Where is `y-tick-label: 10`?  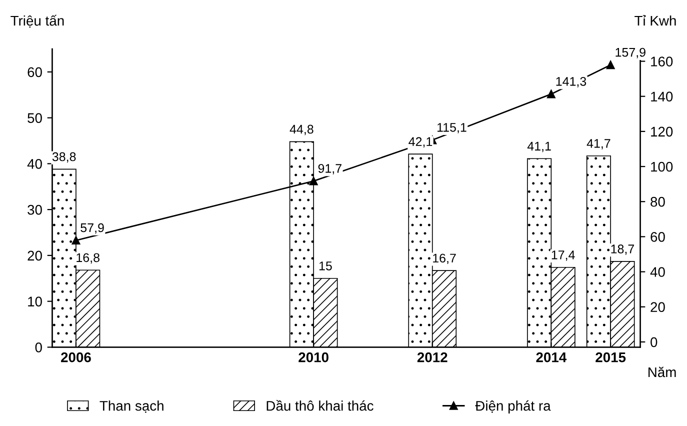
y-tick-label: 10 is located at coordinates (35, 301).